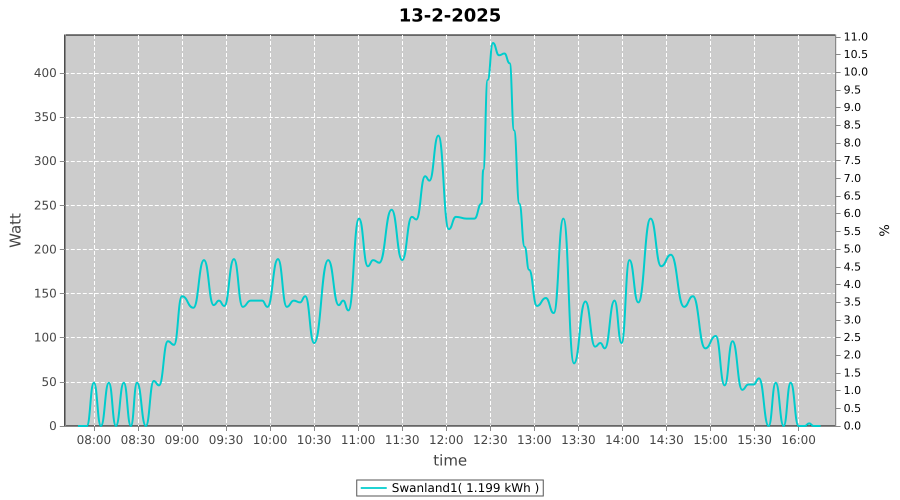 Image resolution: width=900 pixels, height=500 pixels. I want to click on y-tick-label: 100, so click(45, 337).